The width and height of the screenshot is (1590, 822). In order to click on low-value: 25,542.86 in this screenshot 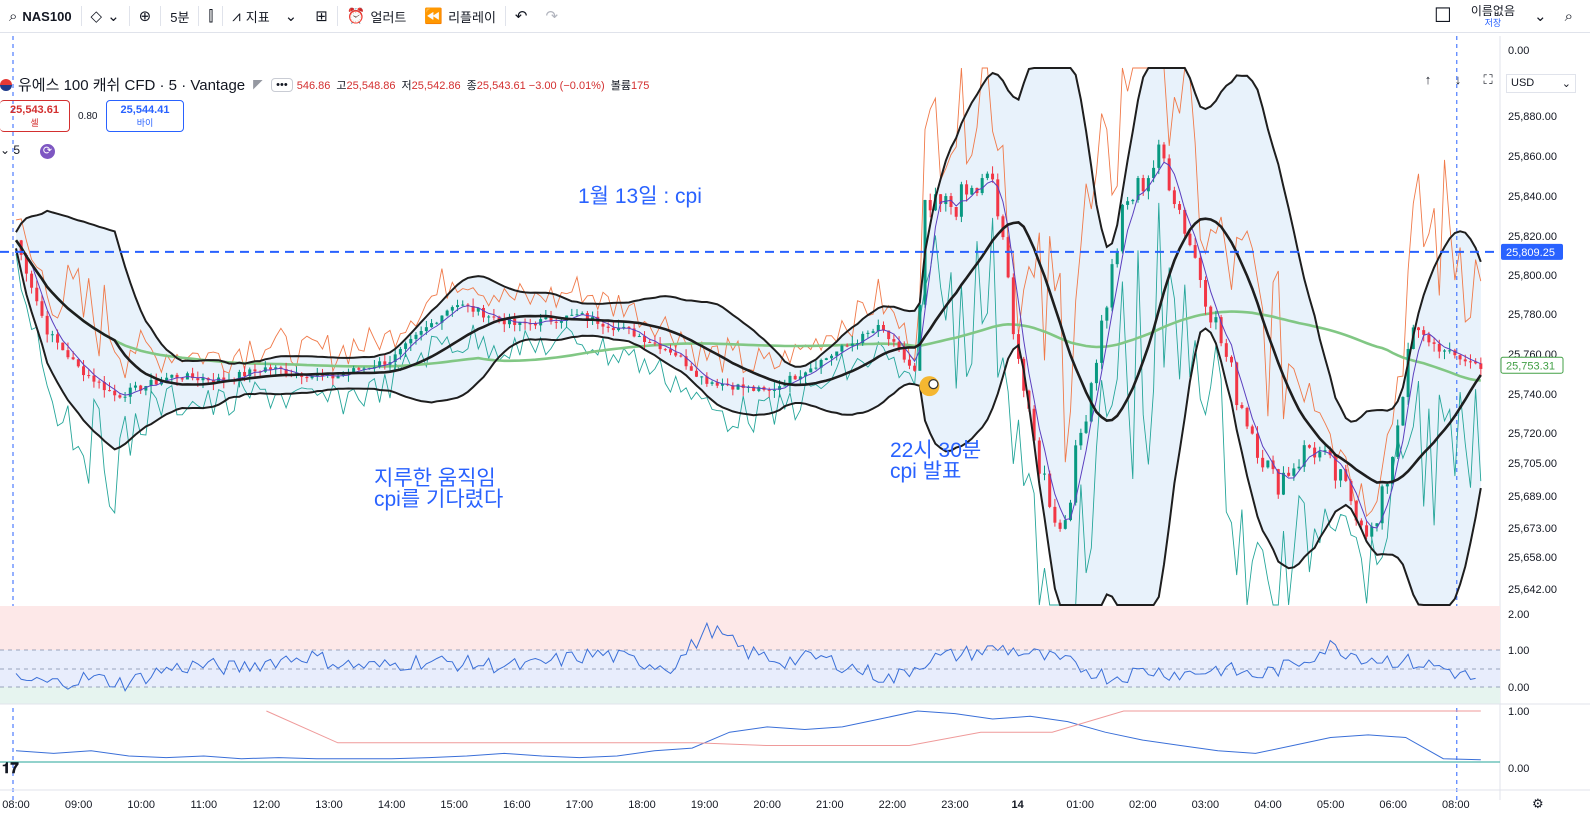, I will do `click(436, 85)`.